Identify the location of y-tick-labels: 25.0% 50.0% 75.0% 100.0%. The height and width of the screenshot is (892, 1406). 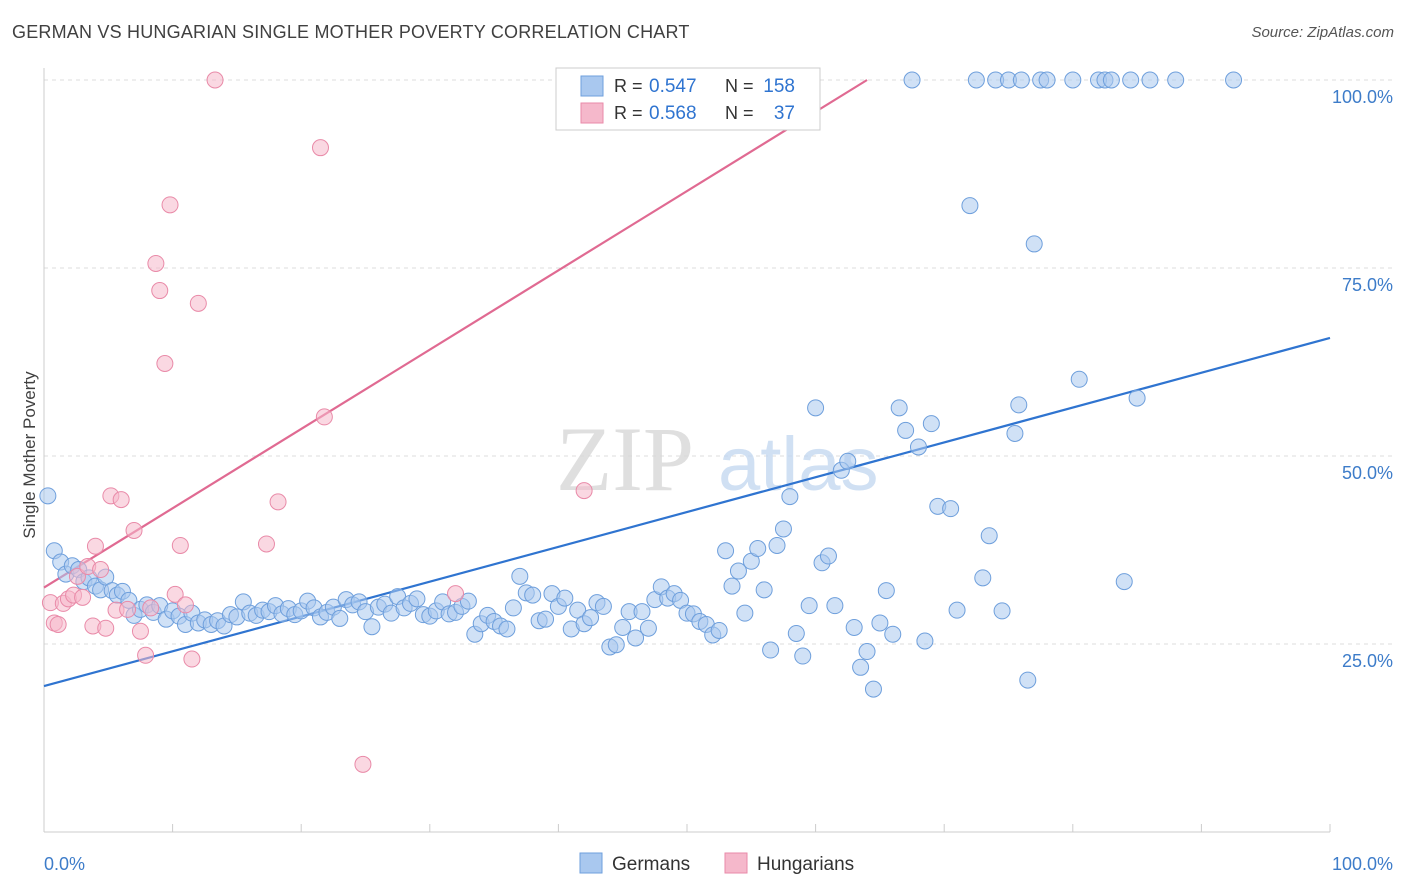
(1362, 379).